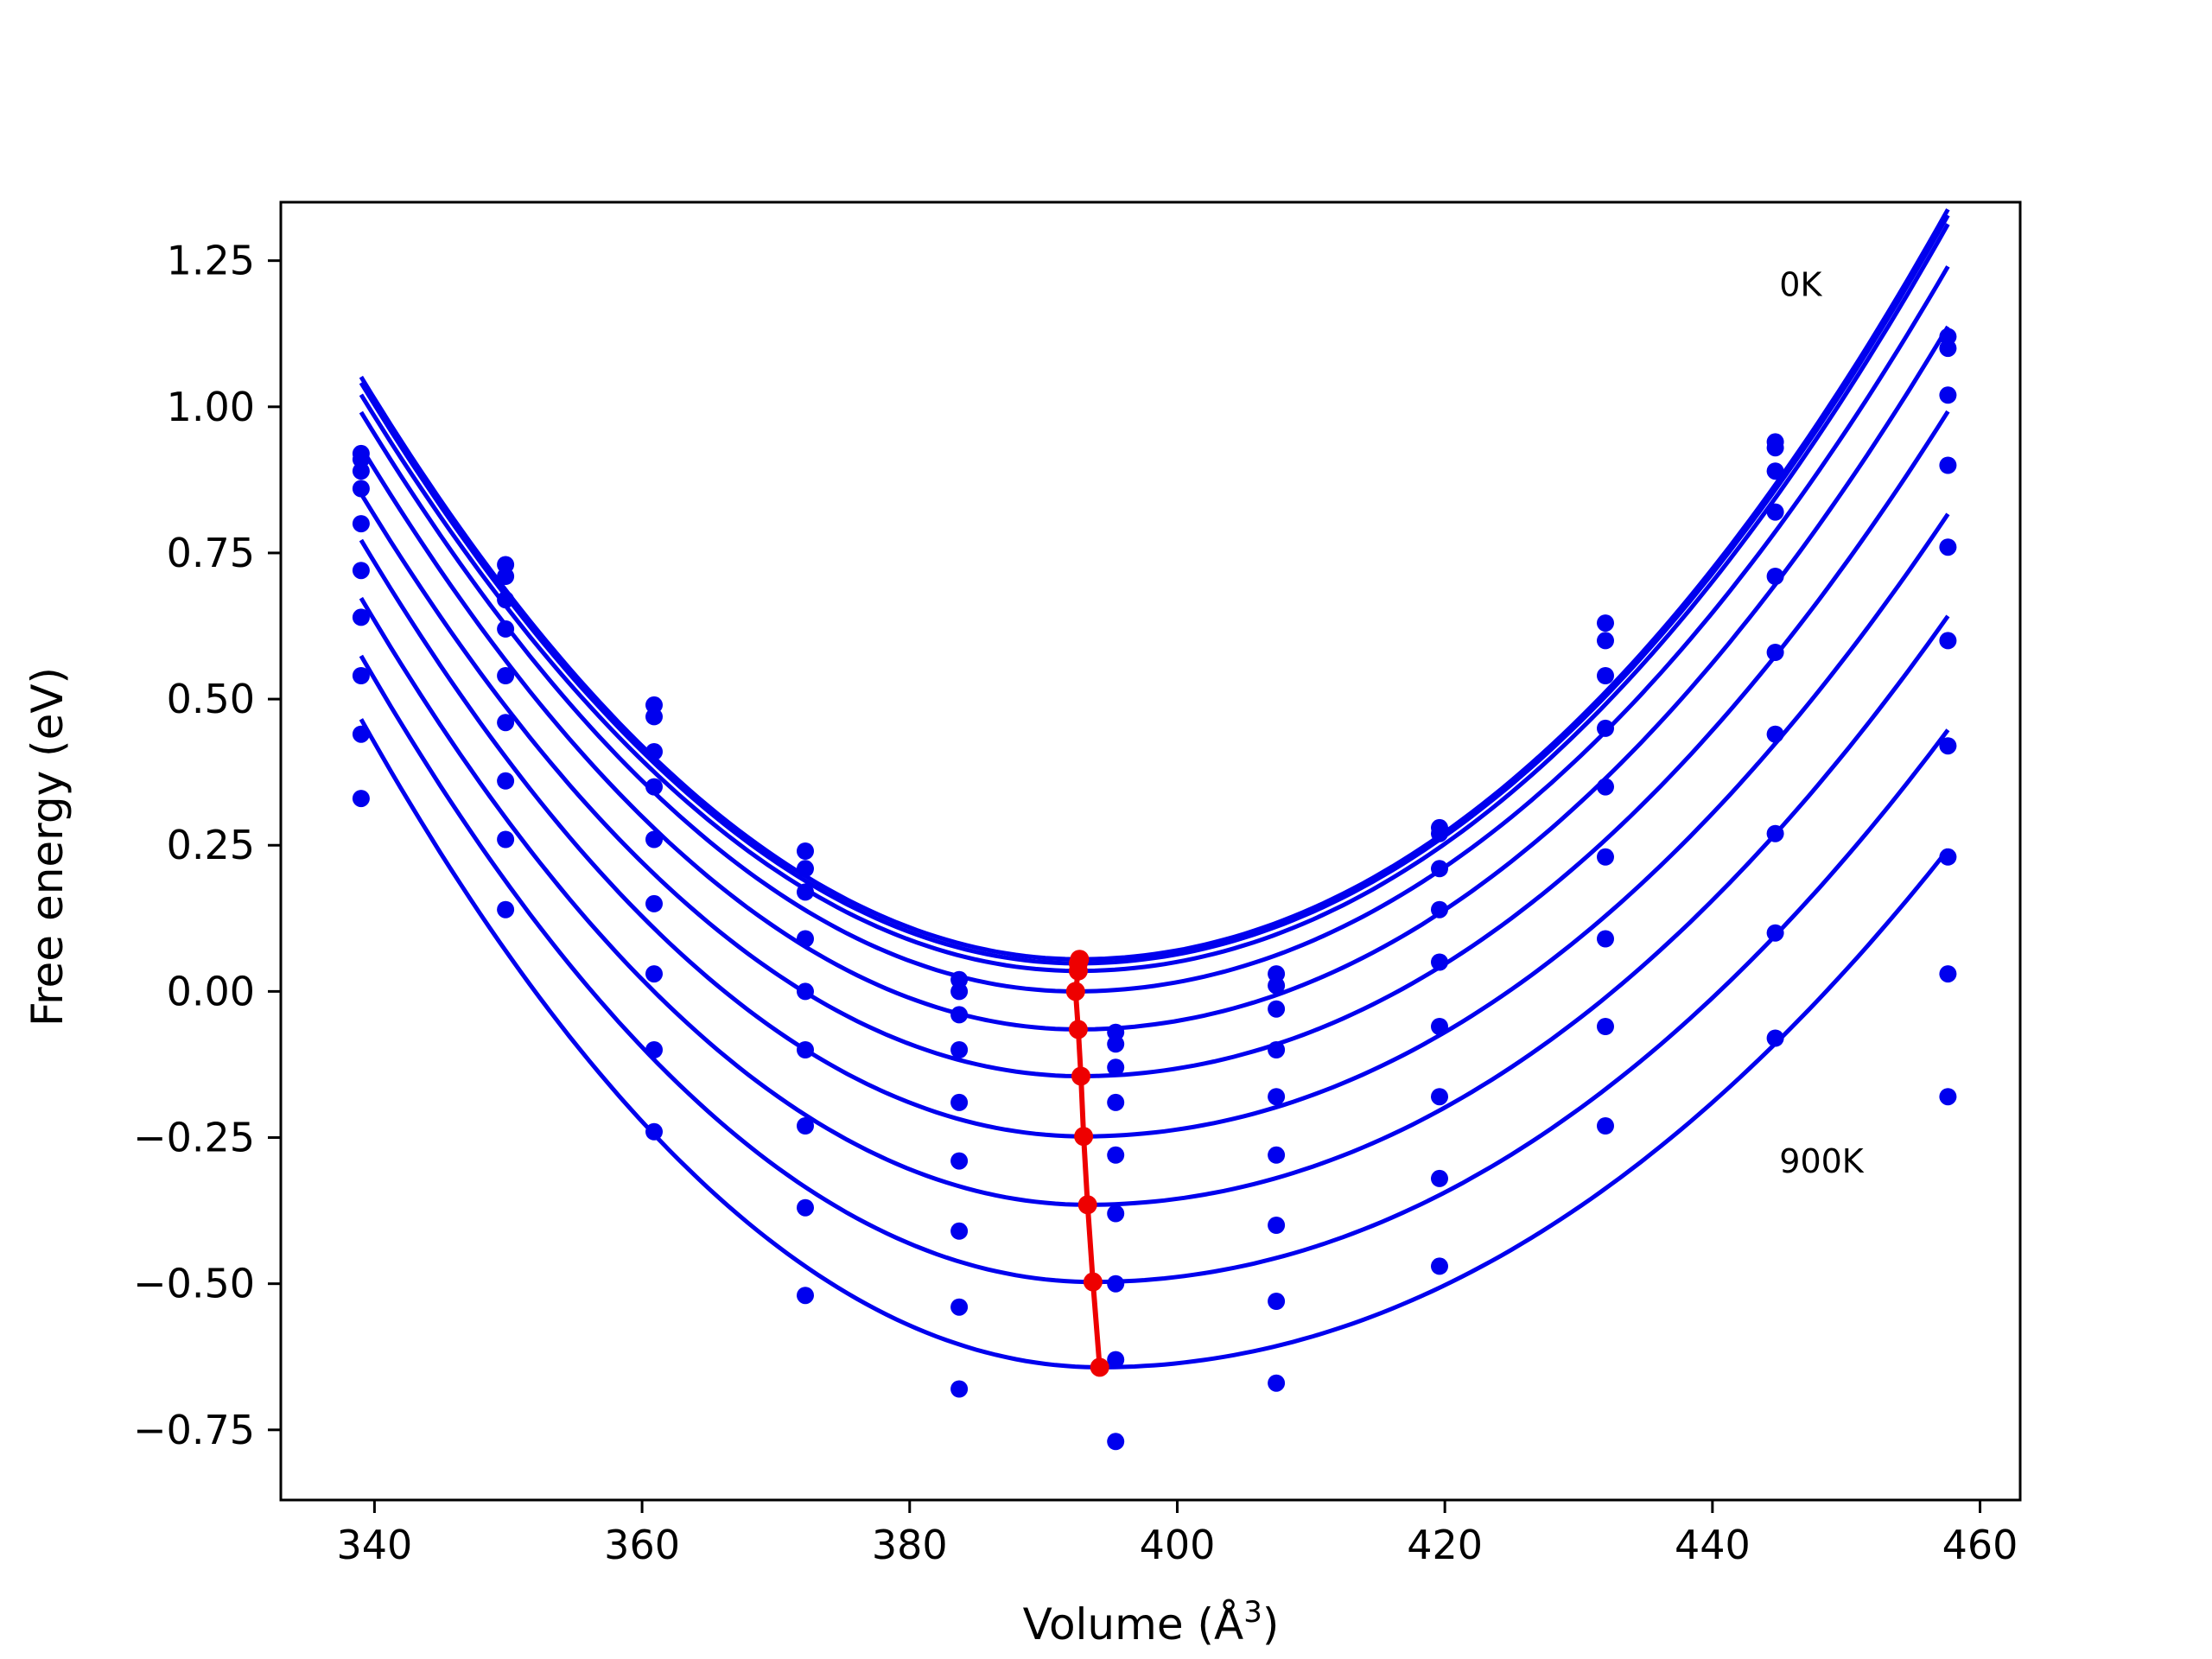 The width and height of the screenshot is (2212, 1659). I want to click on y-tick-label--0.5: −0.50, so click(194, 1284).